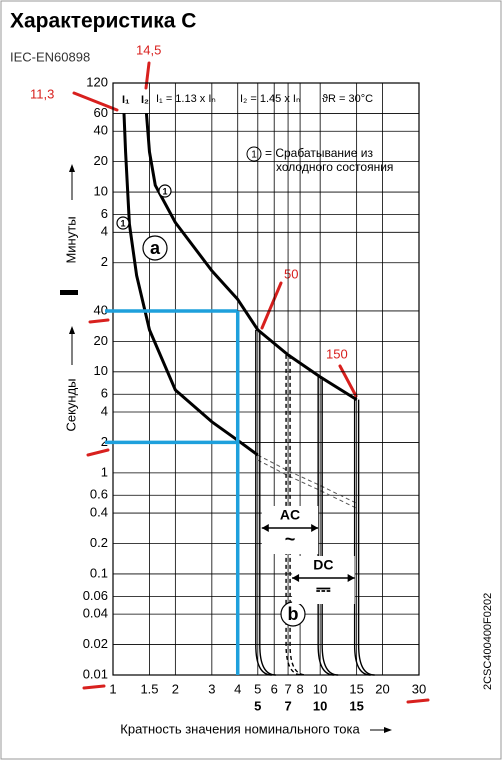  I want to click on legend-text: холодного состояния, so click(334, 167).